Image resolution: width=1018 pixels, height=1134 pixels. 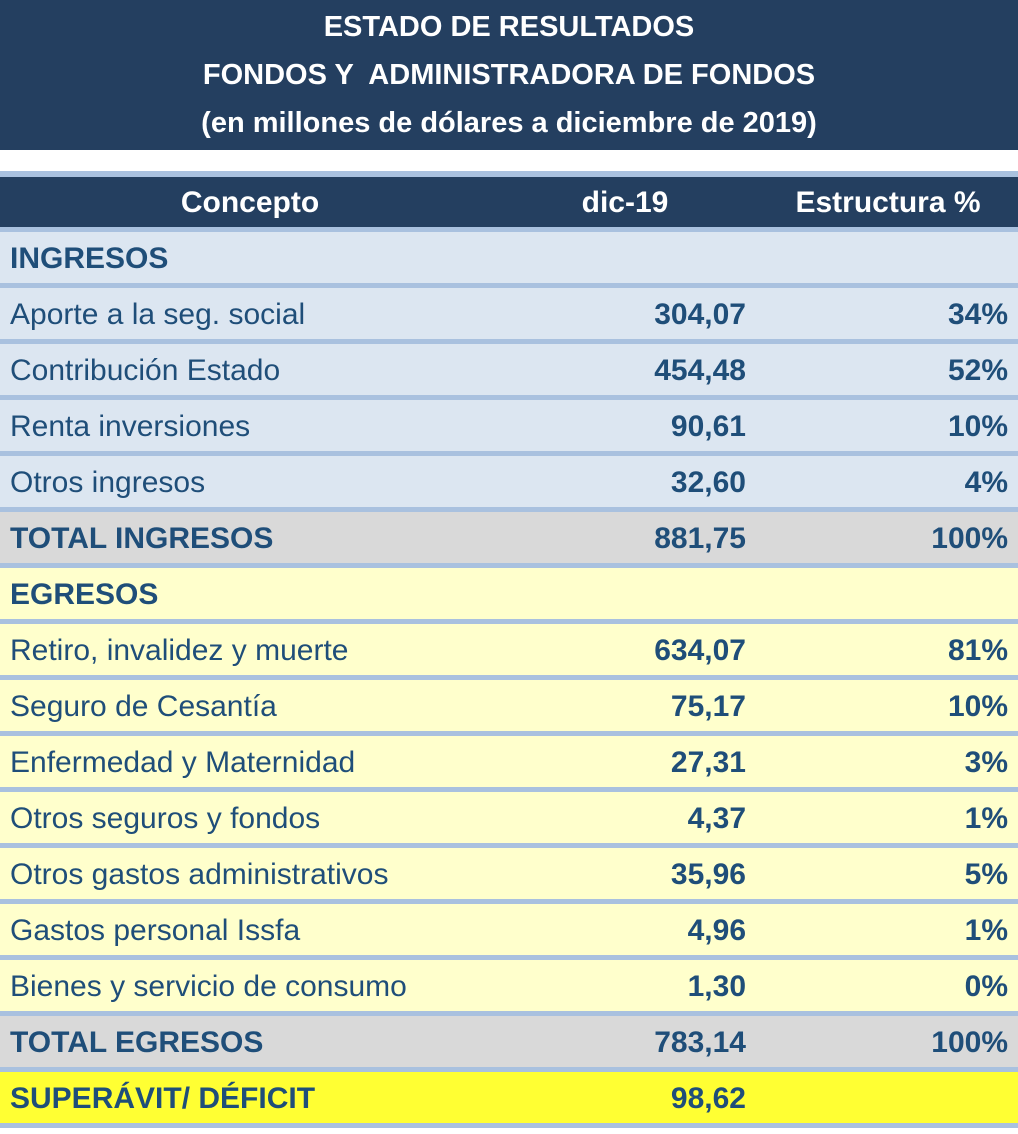 I want to click on row-concept: Otros seguros y fondos, so click(x=165, y=818).